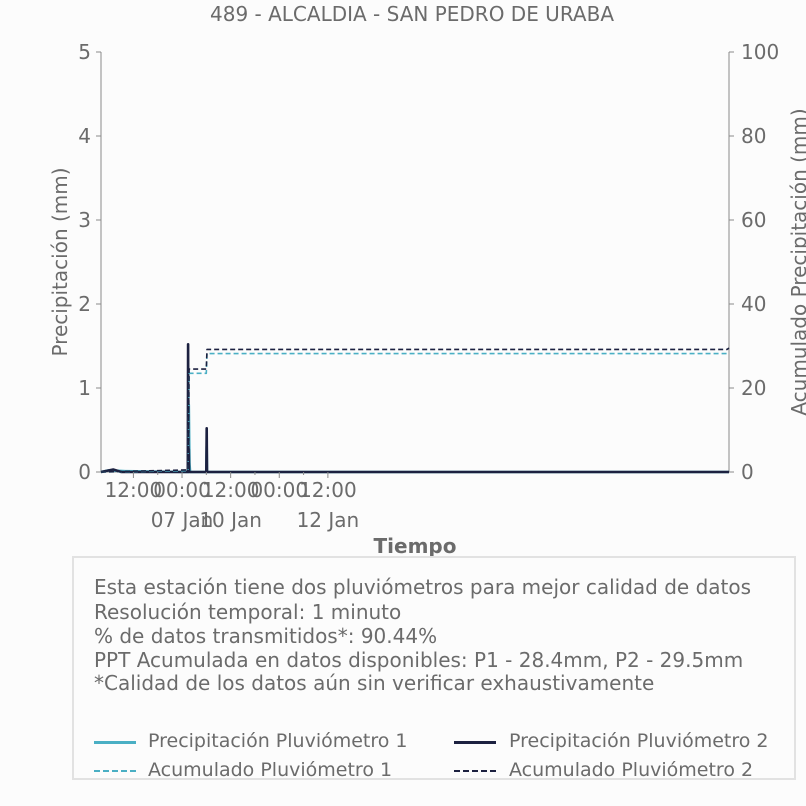 The width and height of the screenshot is (806, 806). I want to click on y-tick-left-label: 0, so click(84, 472).